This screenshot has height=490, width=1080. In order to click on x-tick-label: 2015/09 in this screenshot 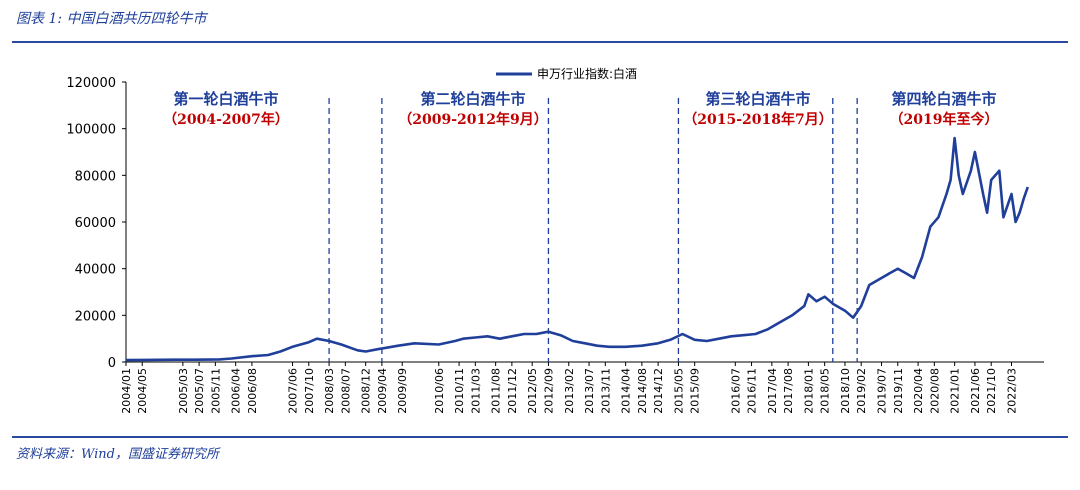, I will do `click(695, 391)`.